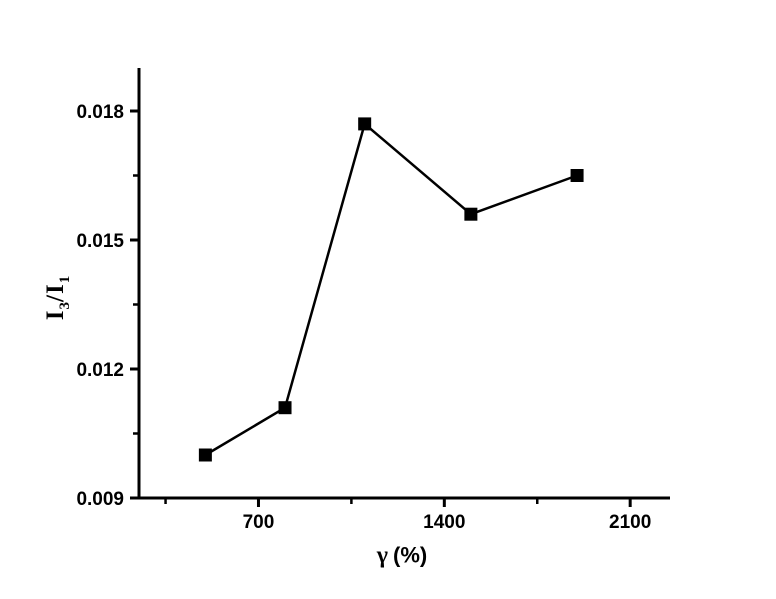 This screenshot has width=776, height=599. Describe the element at coordinates (55, 289) in the screenshot. I see `y-title-denominator: I` at that location.